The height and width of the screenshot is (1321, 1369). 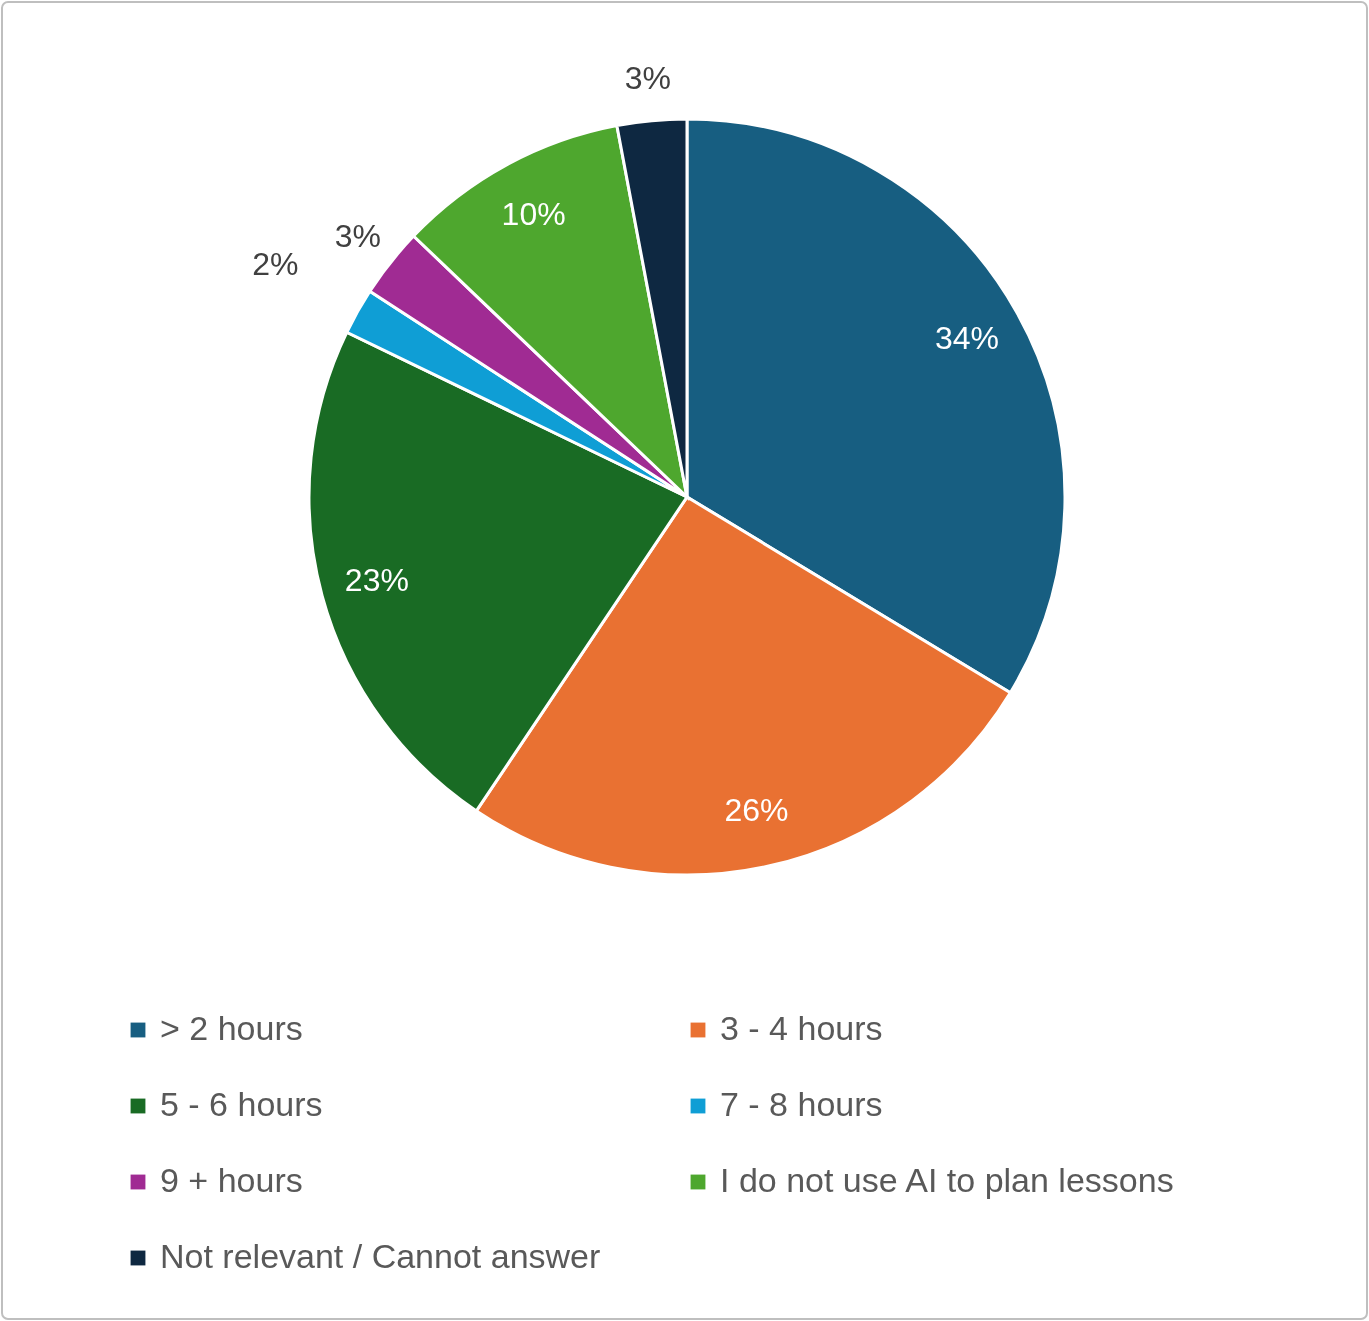 What do you see at coordinates (966, 338) in the screenshot?
I see `data-label: 34%` at bounding box center [966, 338].